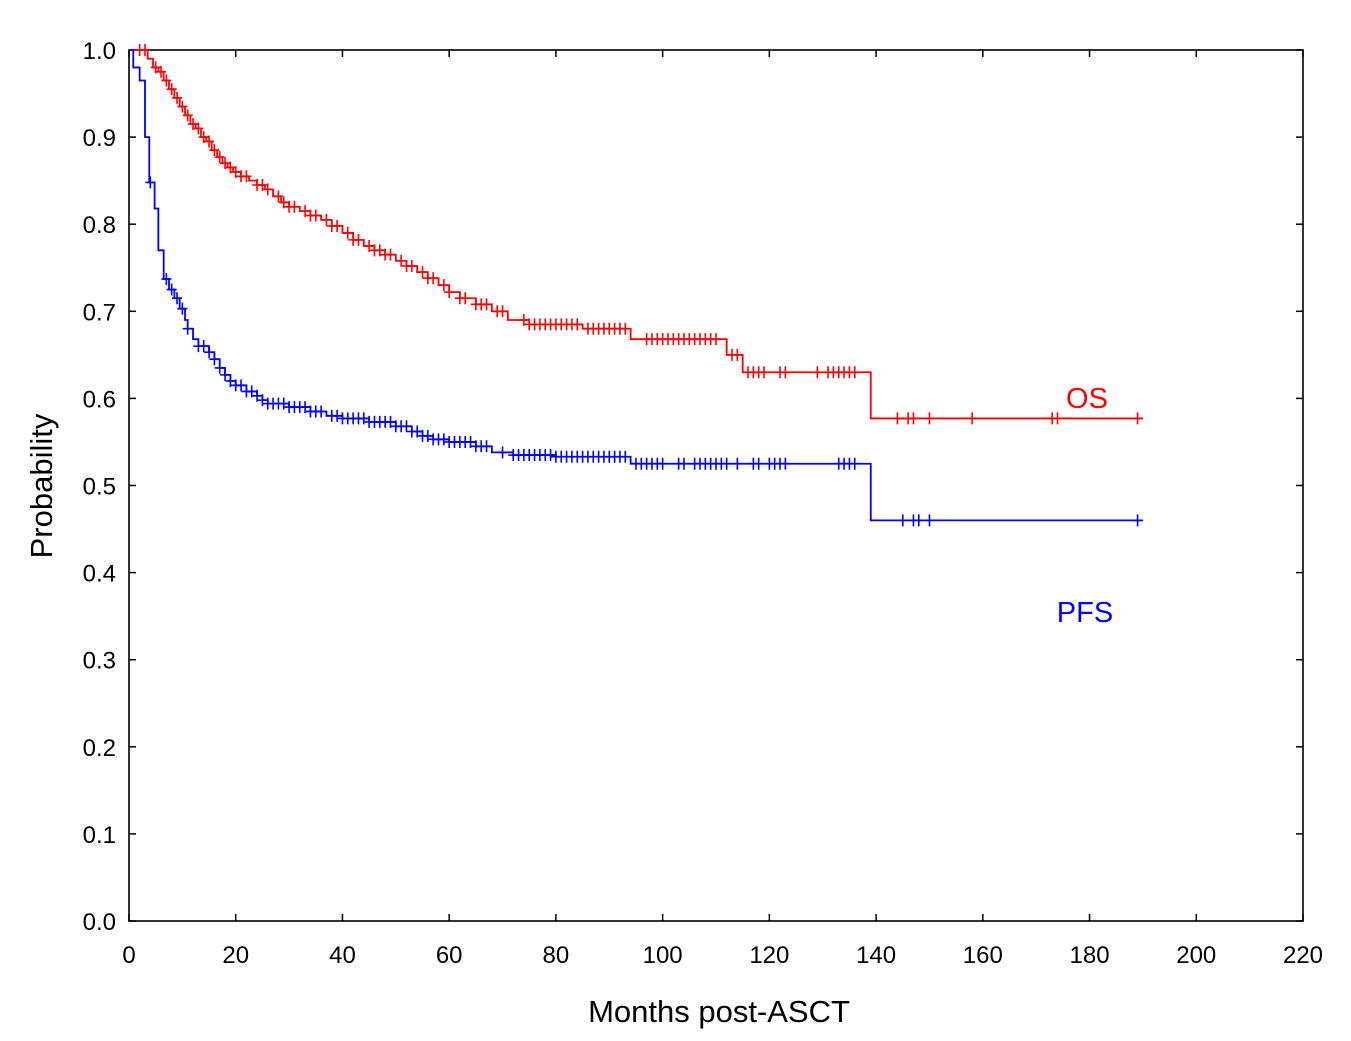 The height and width of the screenshot is (1041, 1351). Describe the element at coordinates (1090, 955) in the screenshot. I see `x-tick-label: 180` at that location.